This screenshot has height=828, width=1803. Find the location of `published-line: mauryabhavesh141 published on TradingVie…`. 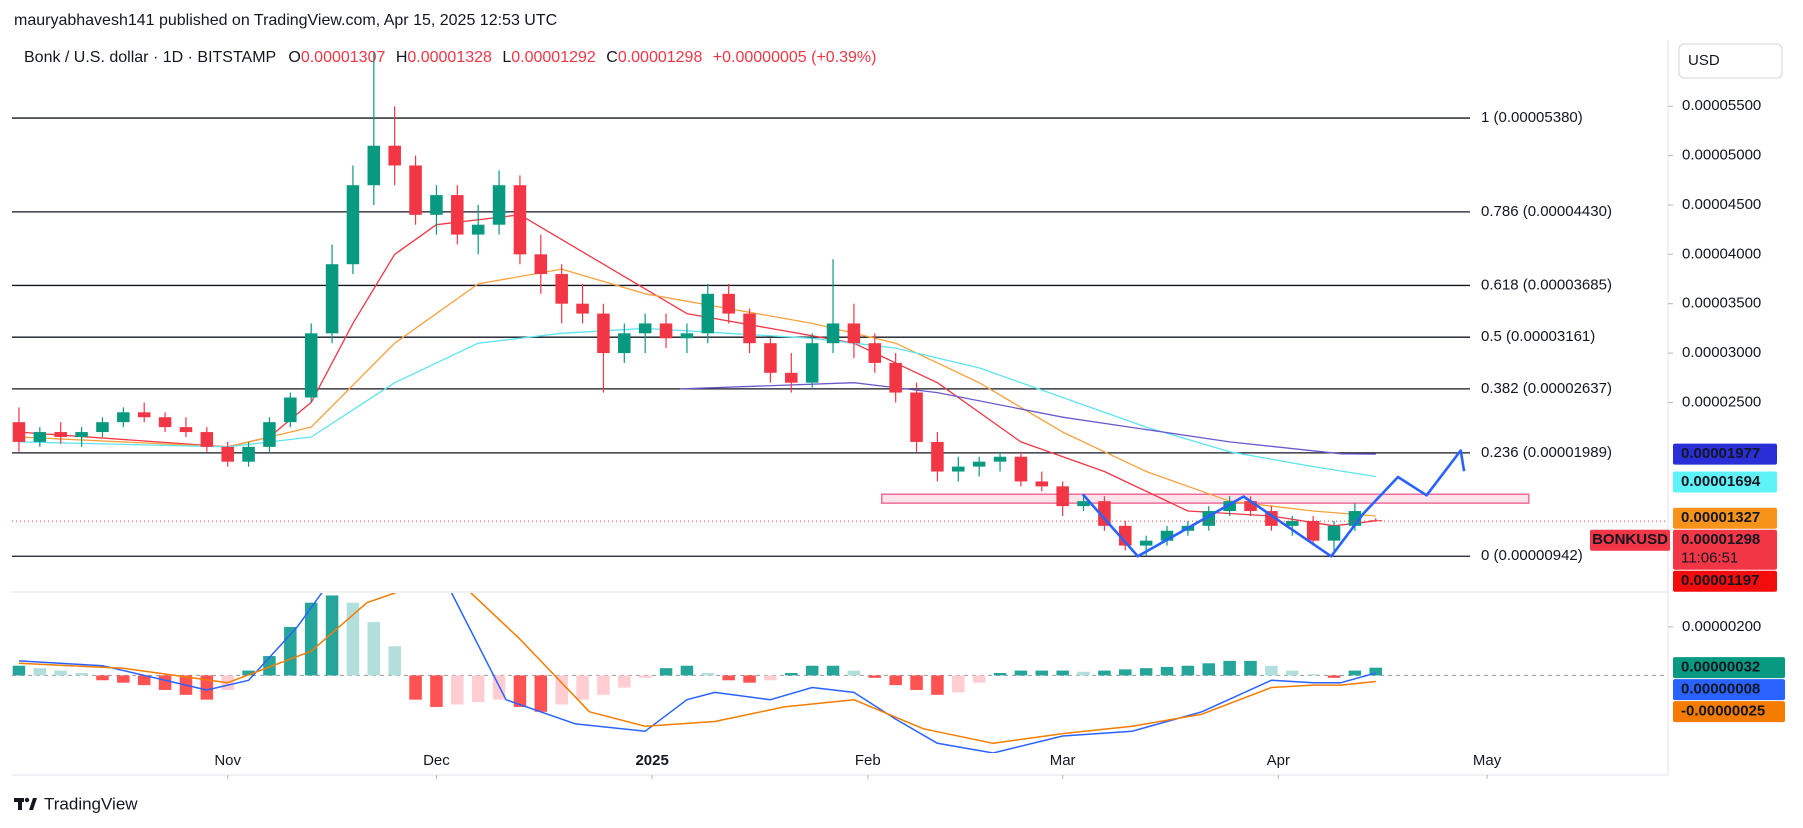

published-line: mauryabhavesh141 published on TradingVie… is located at coordinates (285, 20).